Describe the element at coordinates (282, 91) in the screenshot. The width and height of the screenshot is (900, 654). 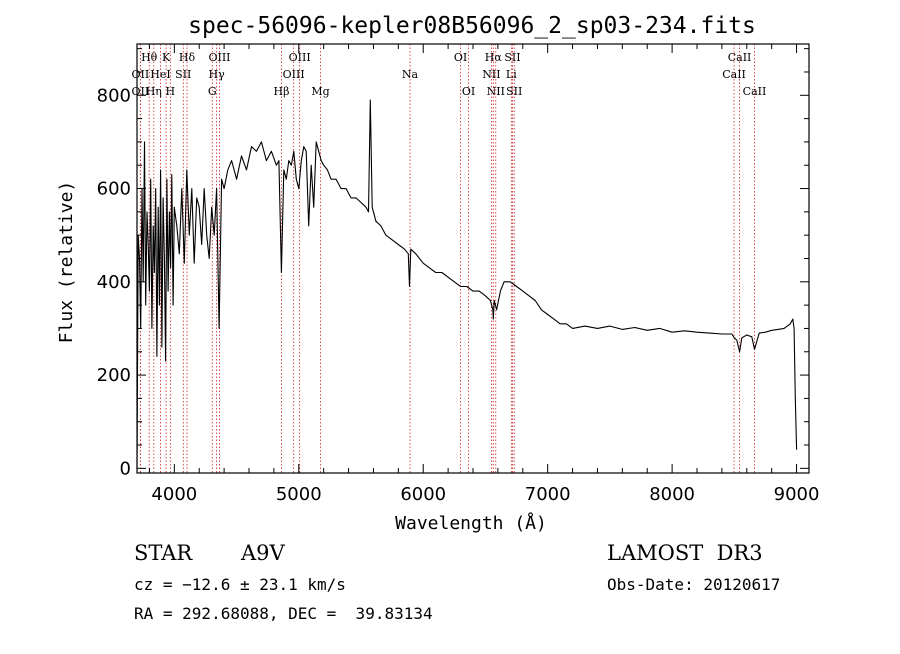
I see `line-marker-label-H-beta: Hβ` at that location.